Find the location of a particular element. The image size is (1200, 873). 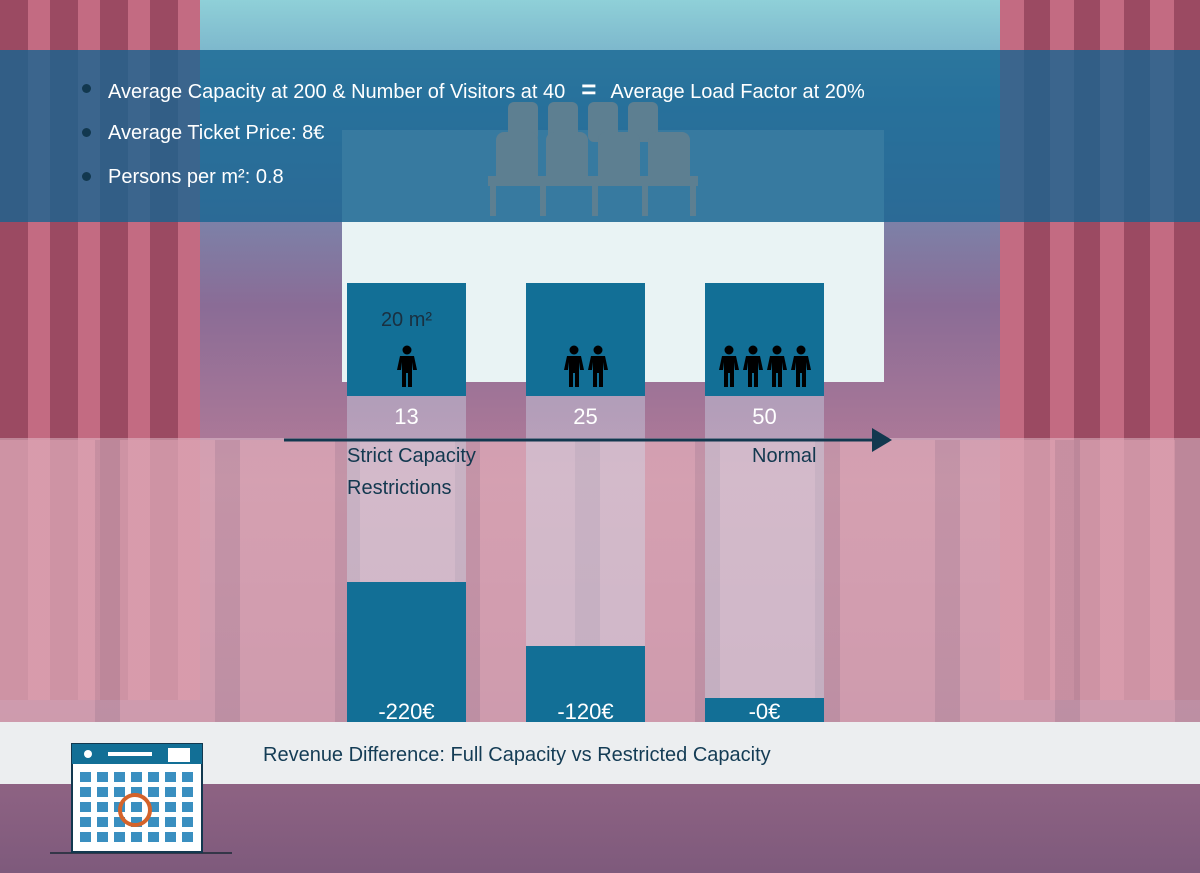

bar-value-label-2: -120€ is located at coordinates (585, 711).